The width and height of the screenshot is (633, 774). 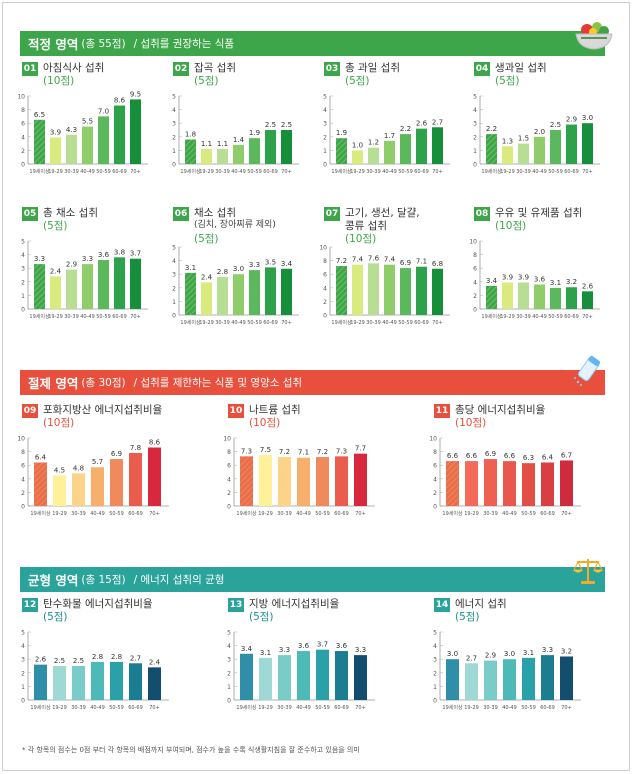 I want to click on data-label: 8.6, so click(x=155, y=443).